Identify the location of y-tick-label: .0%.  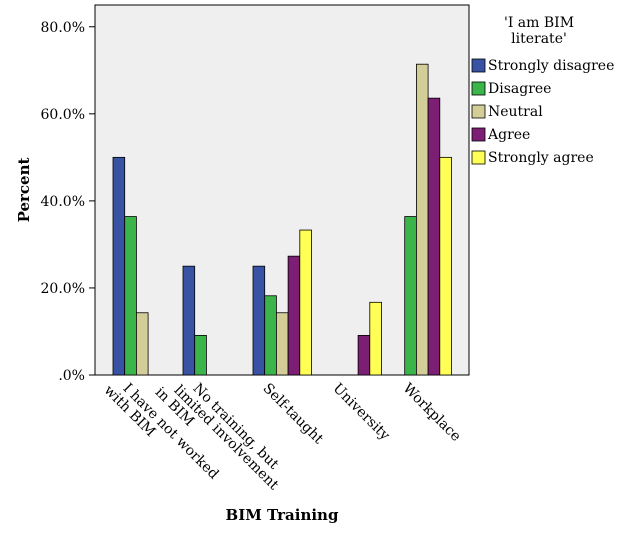
(71, 376).